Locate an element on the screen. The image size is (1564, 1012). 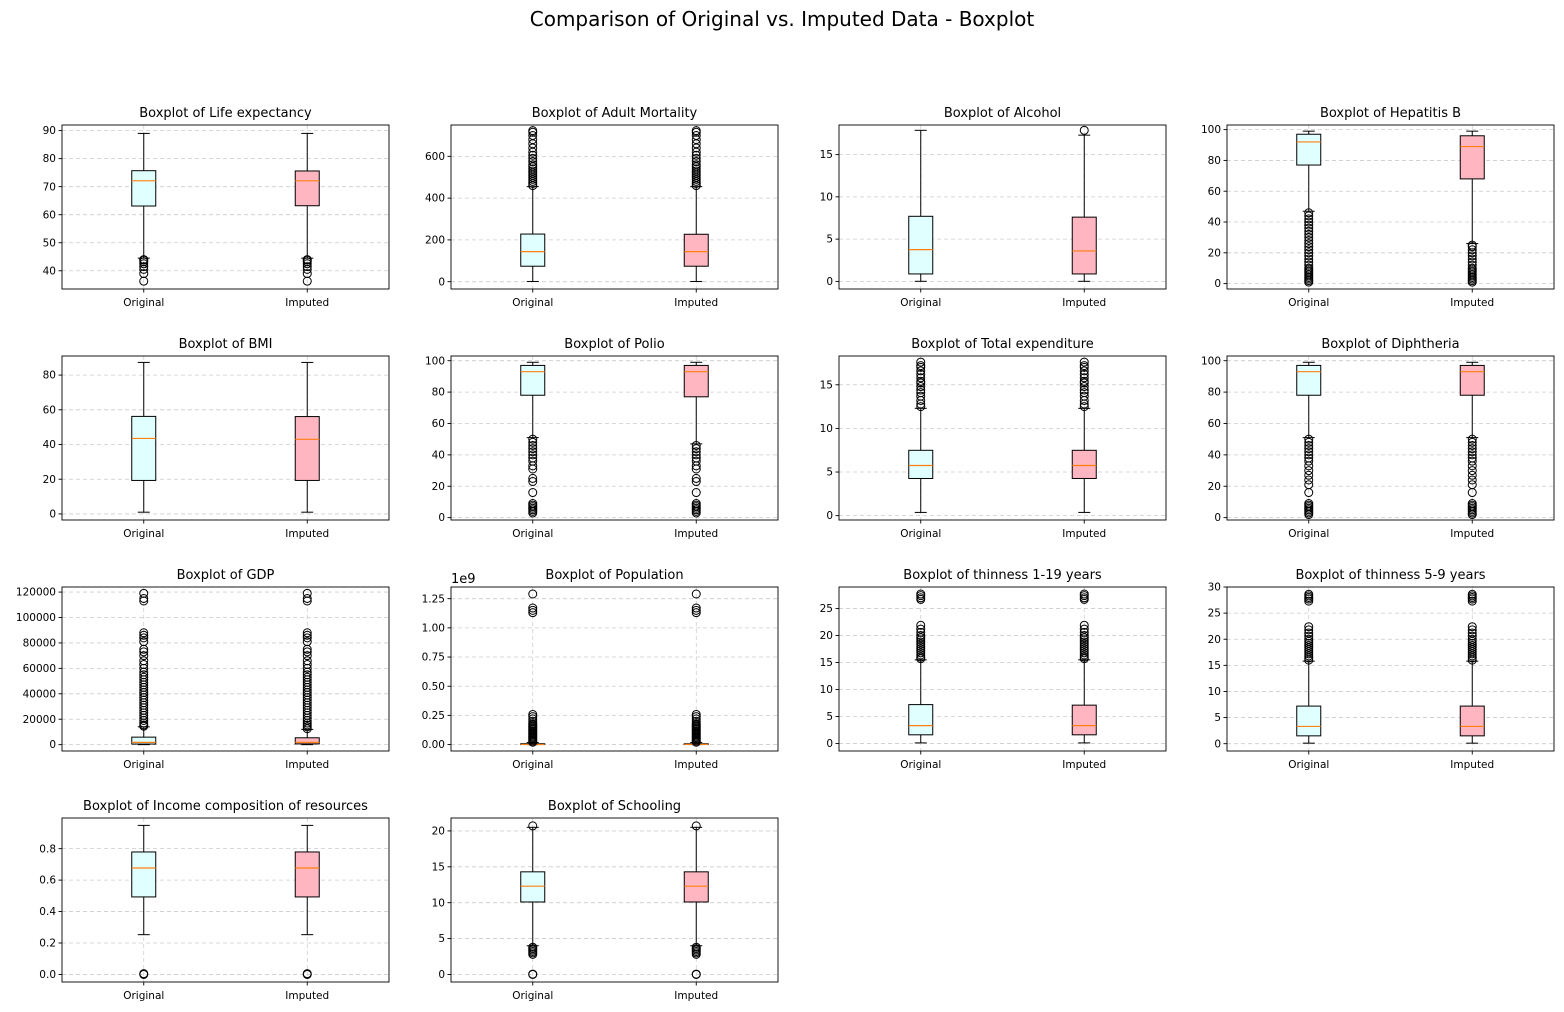
y-tick-label: 0.6 is located at coordinates (47, 881).